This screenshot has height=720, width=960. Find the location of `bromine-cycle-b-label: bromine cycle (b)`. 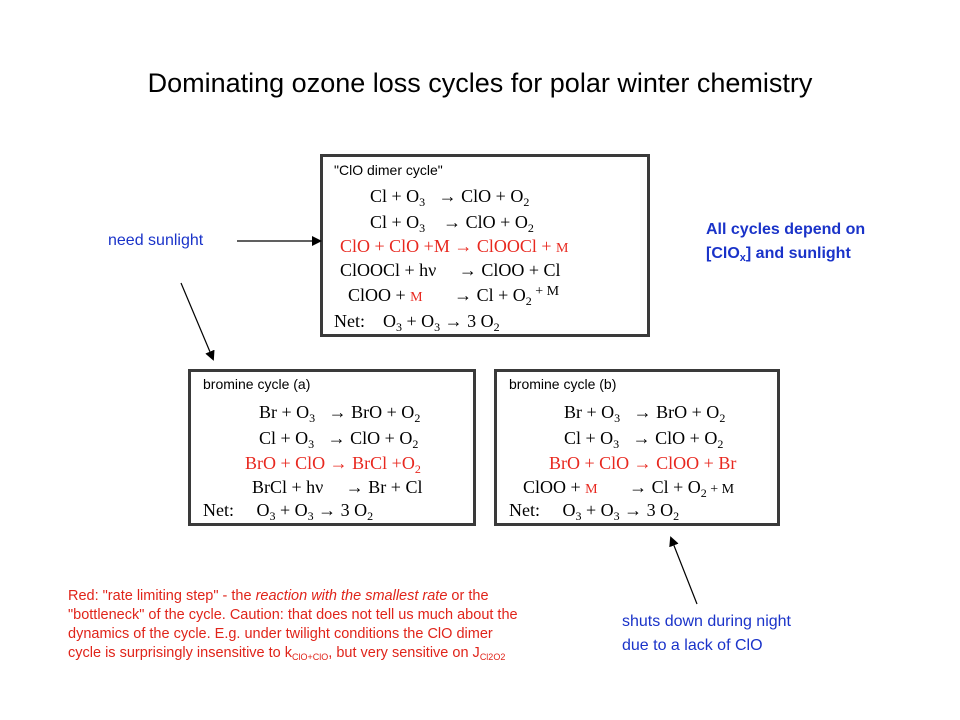

bromine-cycle-b-label: bromine cycle (b) is located at coordinates (563, 384).